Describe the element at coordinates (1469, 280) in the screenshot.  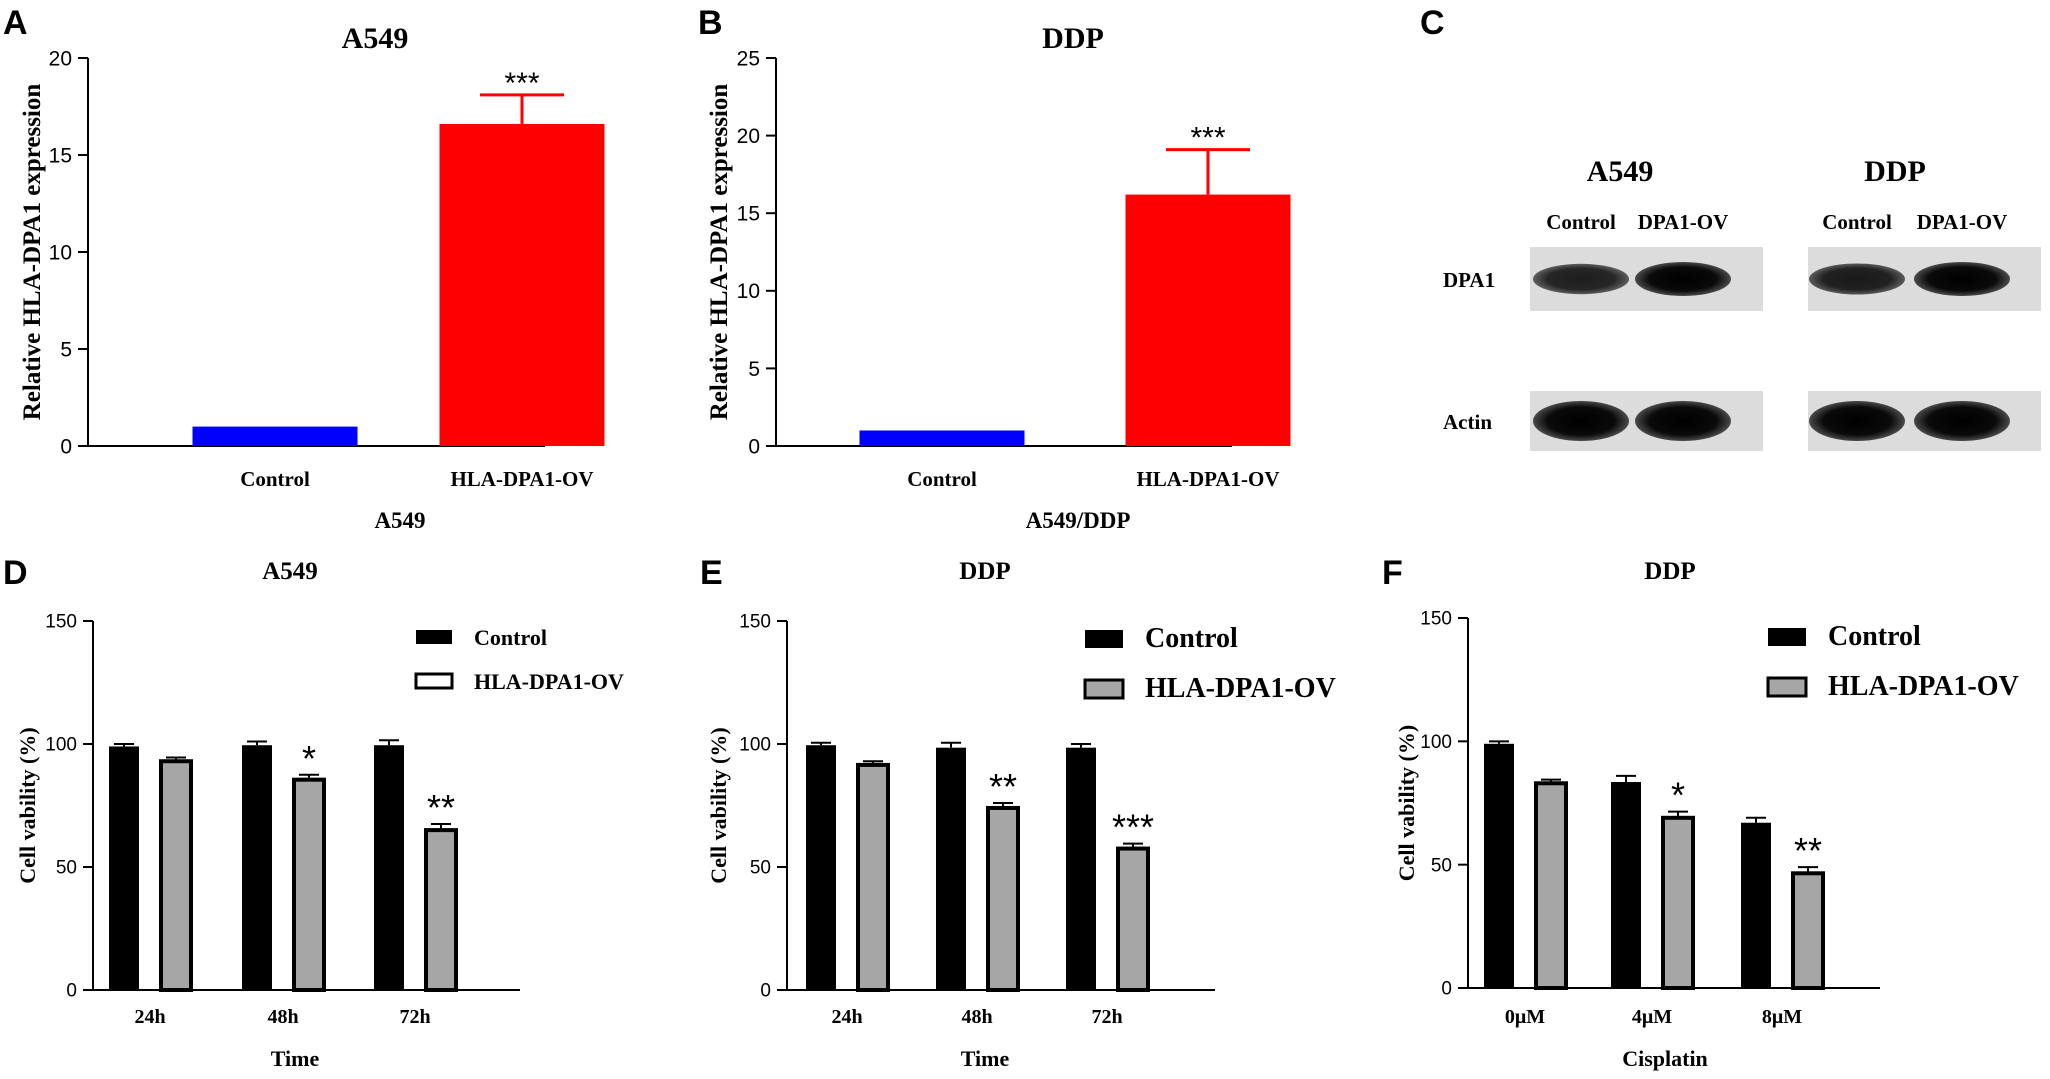
I see `blot-row-label: DPA1` at that location.